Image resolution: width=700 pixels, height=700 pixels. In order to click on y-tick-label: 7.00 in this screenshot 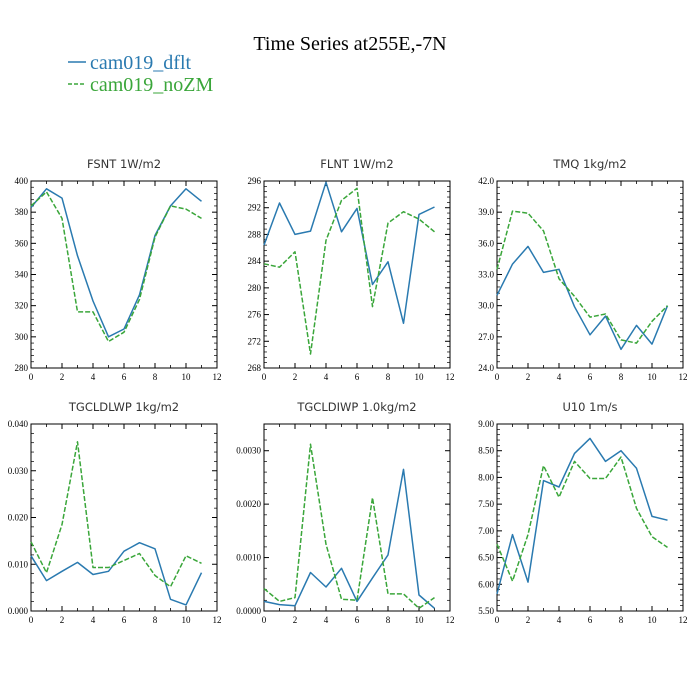, I will do `click(486, 531)`.